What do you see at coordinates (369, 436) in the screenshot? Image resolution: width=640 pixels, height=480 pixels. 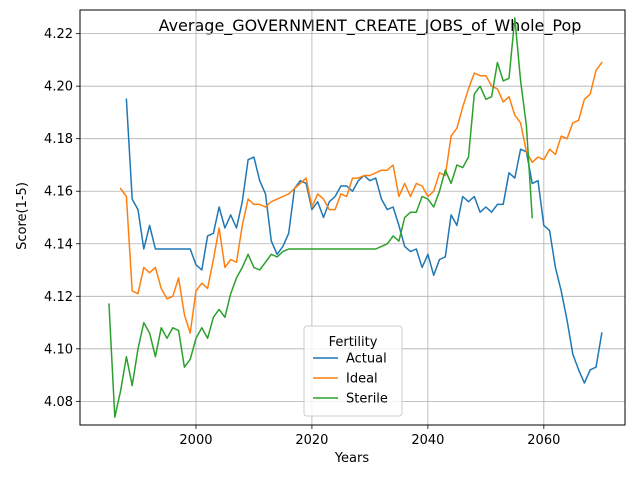 I see `x-axis: 2000 2020 2040 2060` at bounding box center [369, 436].